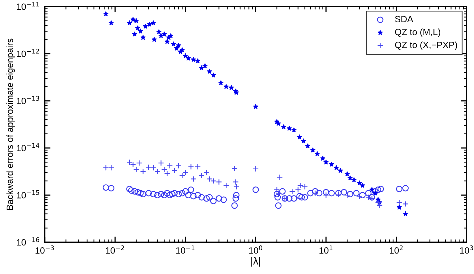  I want to click on x-tick-label: 10$^{−3}$, so click(45, 250).